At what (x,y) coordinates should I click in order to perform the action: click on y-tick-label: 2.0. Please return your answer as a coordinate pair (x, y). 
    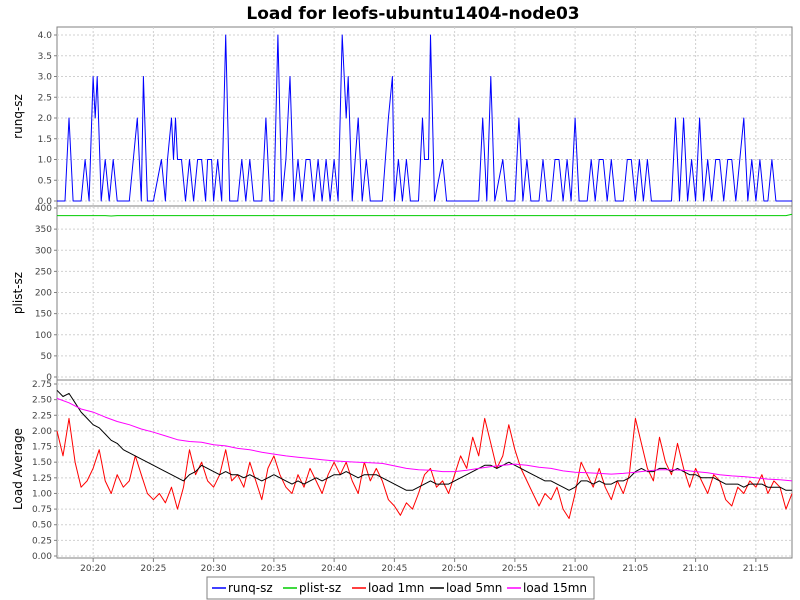
    Looking at the image, I should click on (45, 119).